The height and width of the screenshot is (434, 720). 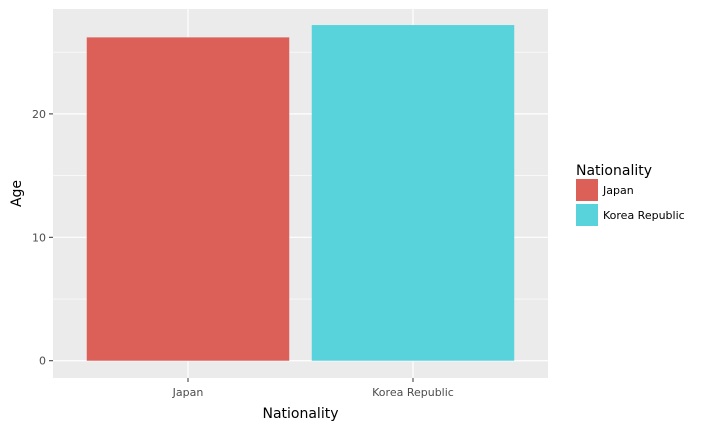 What do you see at coordinates (413, 392) in the screenshot?
I see `x-tick-label: Korea Republic` at bounding box center [413, 392].